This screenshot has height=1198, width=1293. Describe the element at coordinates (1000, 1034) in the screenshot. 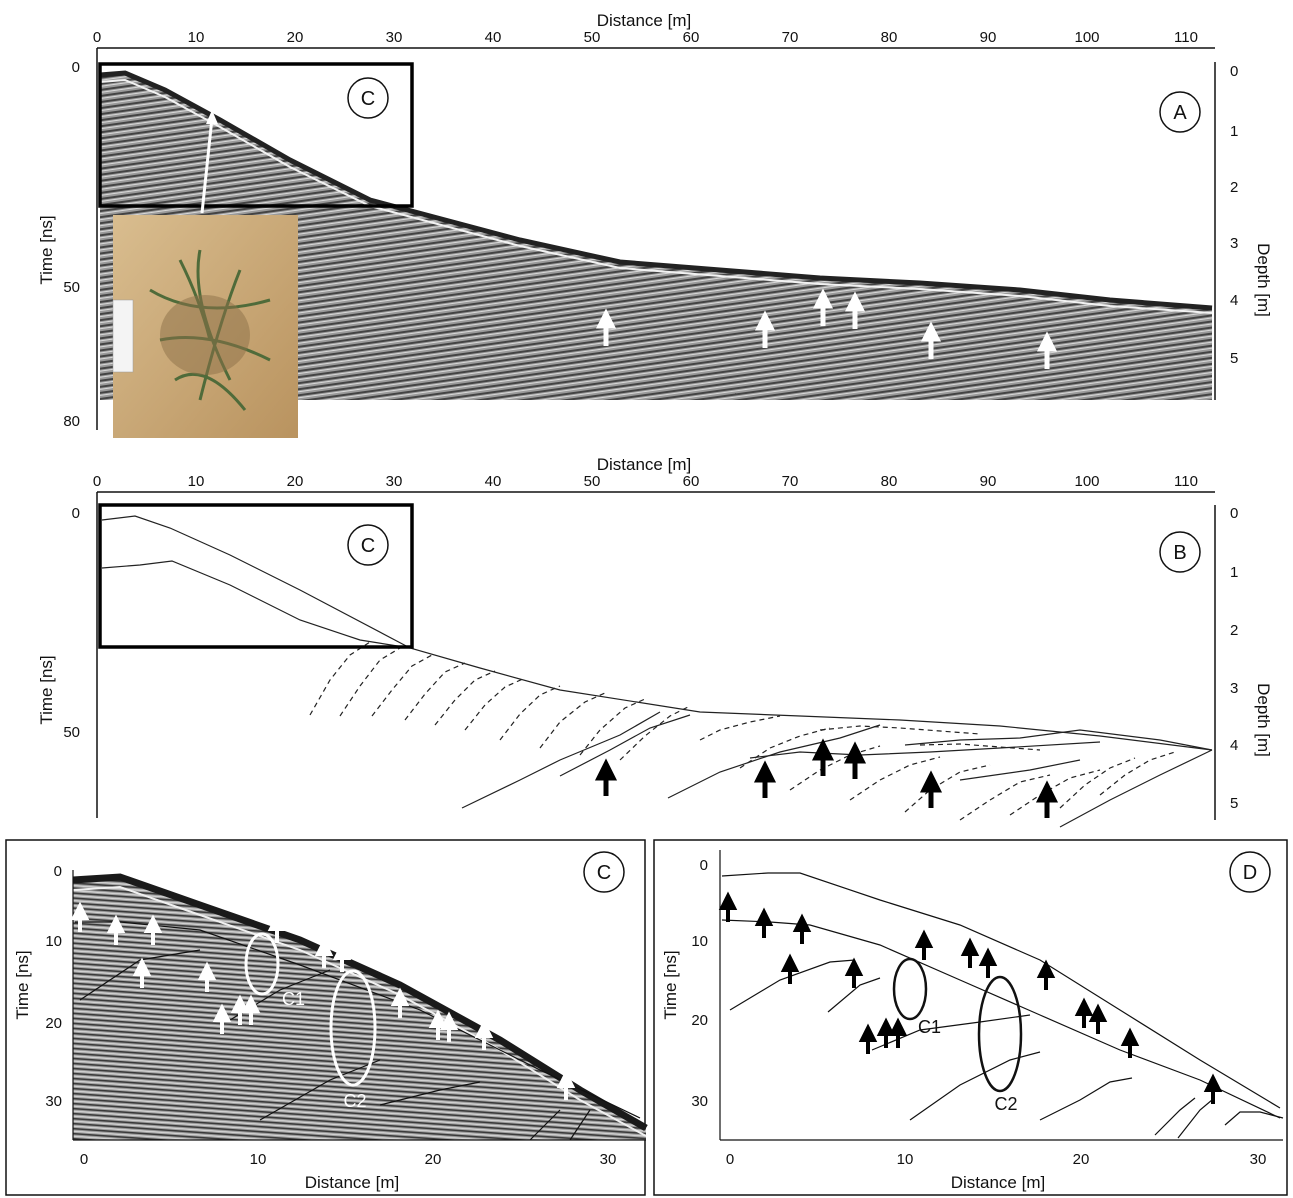

I see `ellipse-d2` at that location.